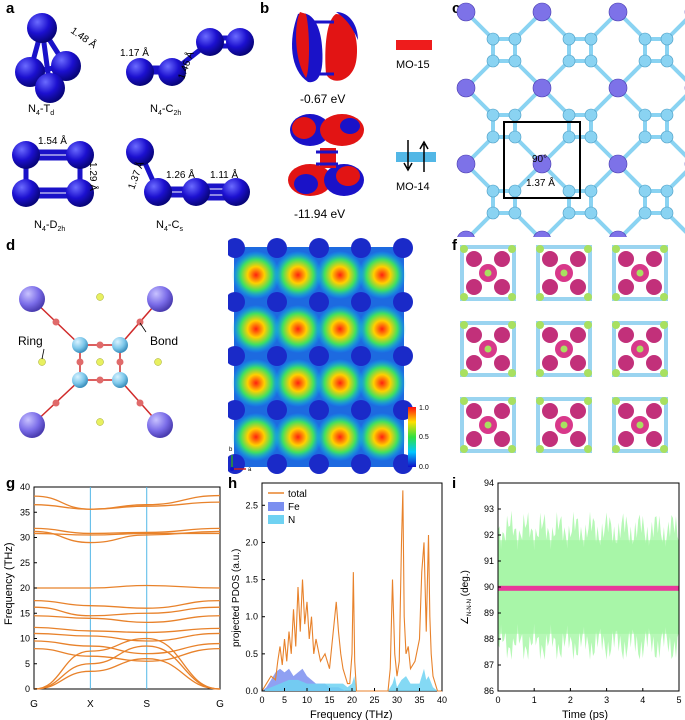 Image resolution: width=685 pixels, height=720 pixels. Describe the element at coordinates (27, 664) in the screenshot. I see `y-tick-label: 5` at that location.